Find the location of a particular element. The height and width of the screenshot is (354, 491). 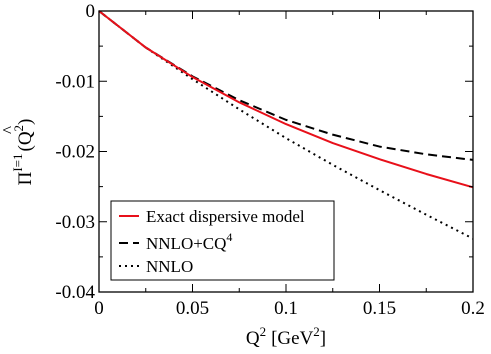

legend-label-text: NNLO is located at coordinates (169, 266).